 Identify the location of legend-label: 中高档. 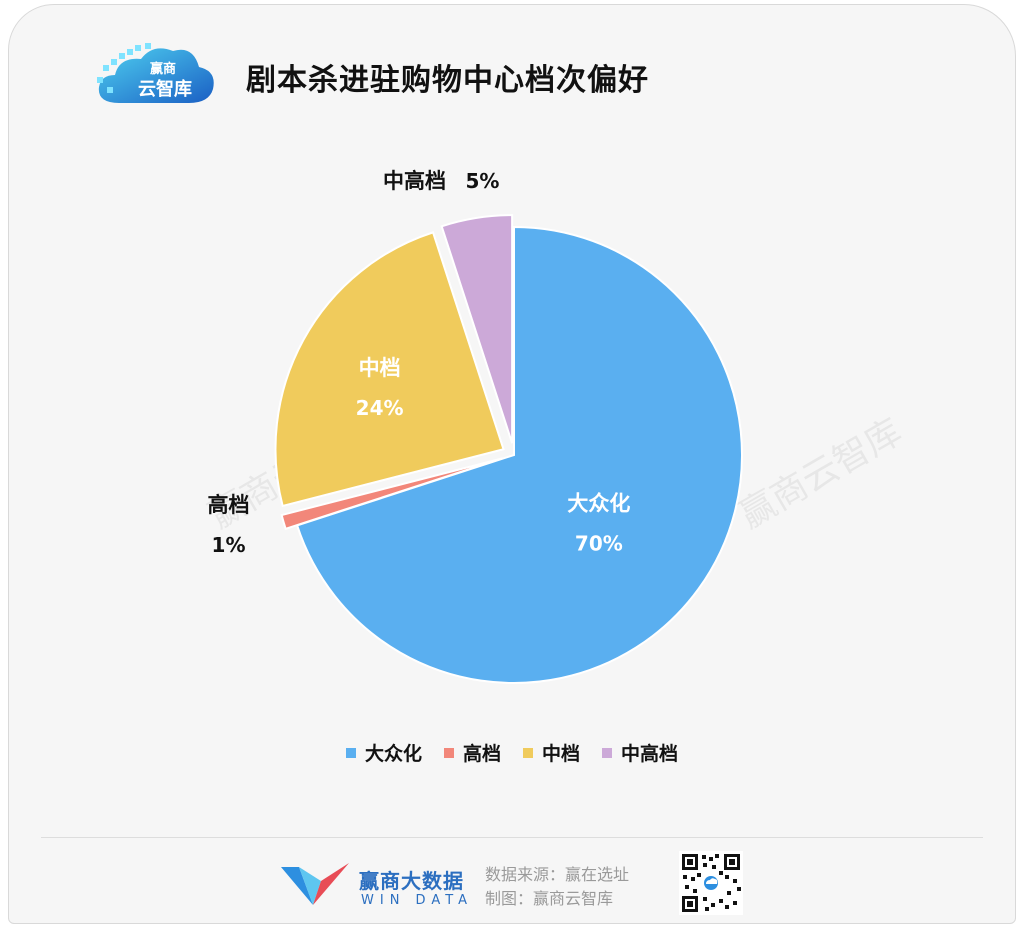
(650, 754).